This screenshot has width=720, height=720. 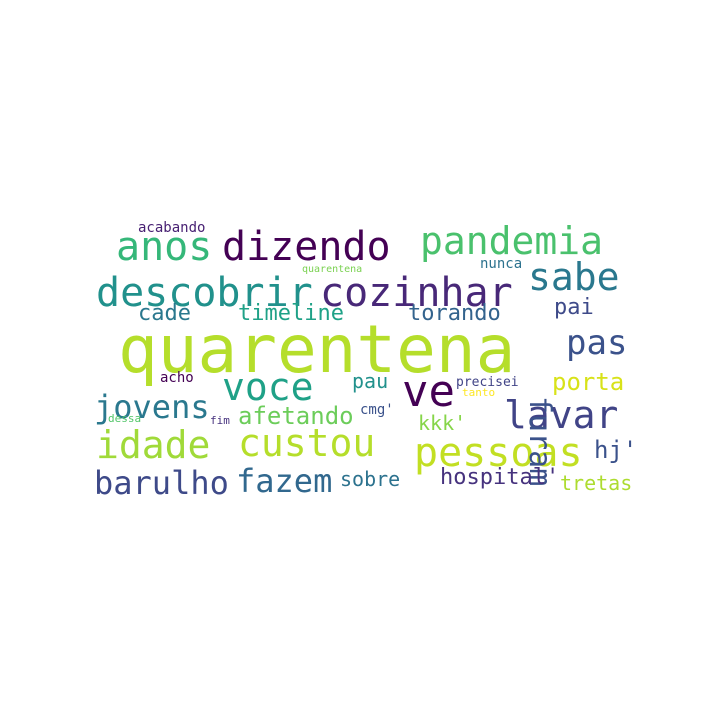 I want to click on word-cloud-word: fazem, so click(x=284, y=481).